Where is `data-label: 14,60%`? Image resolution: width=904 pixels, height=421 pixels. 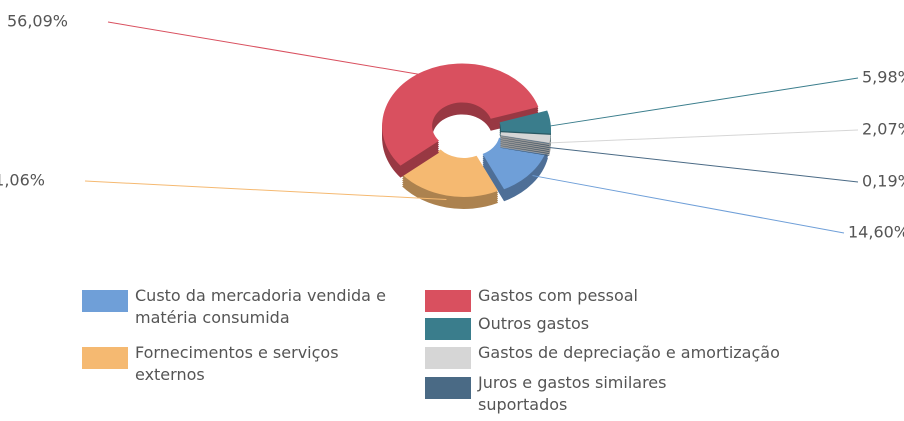
data-label: 14,60% is located at coordinates (876, 232).